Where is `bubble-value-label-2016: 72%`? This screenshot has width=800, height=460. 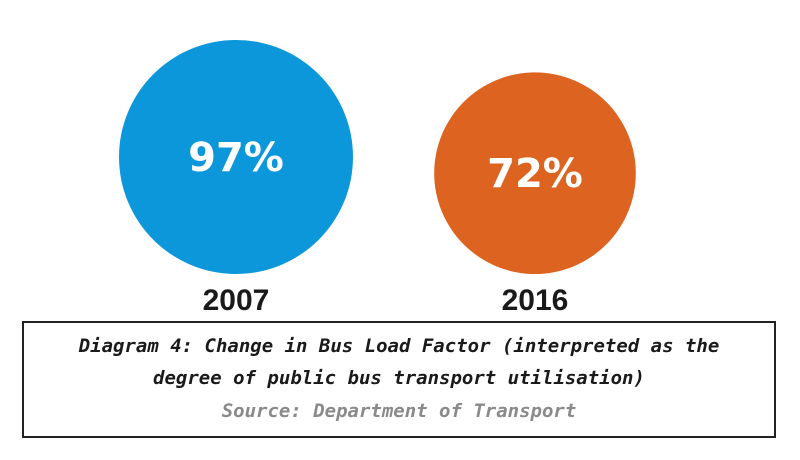
bubble-value-label-2016: 72% is located at coordinates (535, 174).